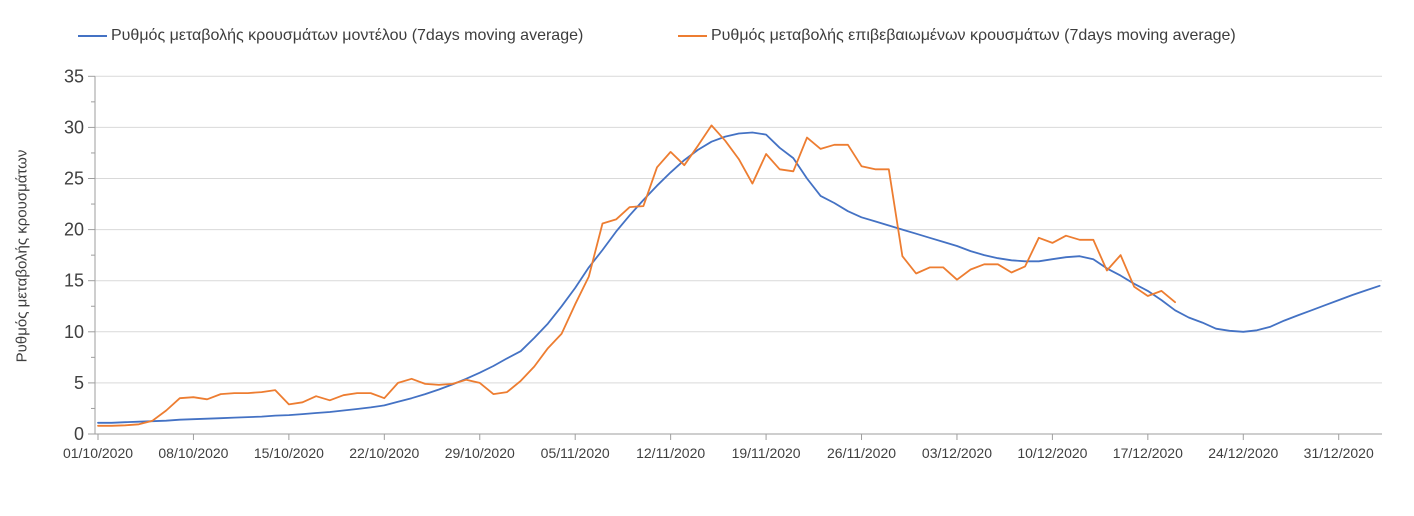 The image size is (1414, 516). Describe the element at coordinates (74, 230) in the screenshot. I see `y-tick-label: 20` at that location.